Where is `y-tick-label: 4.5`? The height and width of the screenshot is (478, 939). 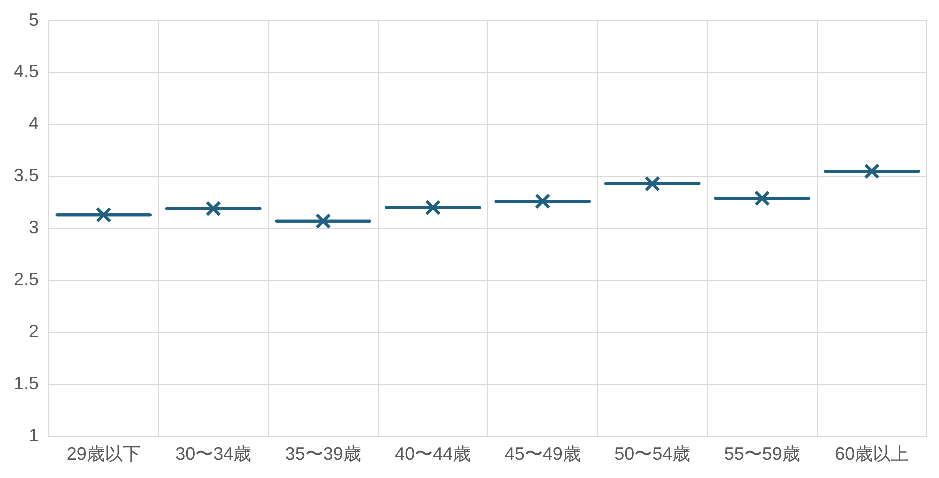 y-tick-label: 4.5 is located at coordinates (27, 72).